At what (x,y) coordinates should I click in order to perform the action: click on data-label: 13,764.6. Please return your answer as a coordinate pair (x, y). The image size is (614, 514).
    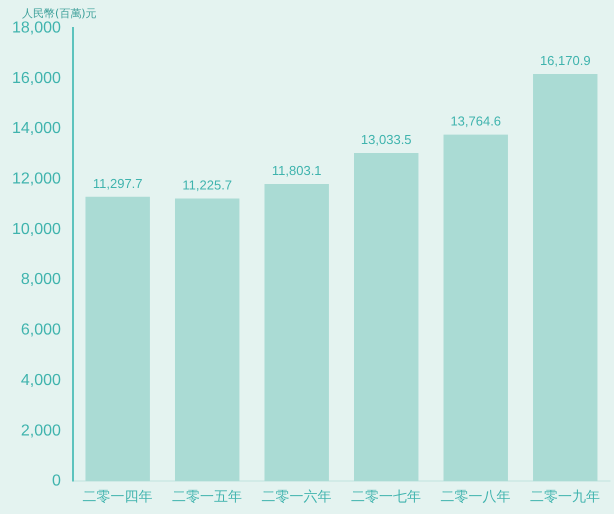
    Looking at the image, I should click on (476, 121).